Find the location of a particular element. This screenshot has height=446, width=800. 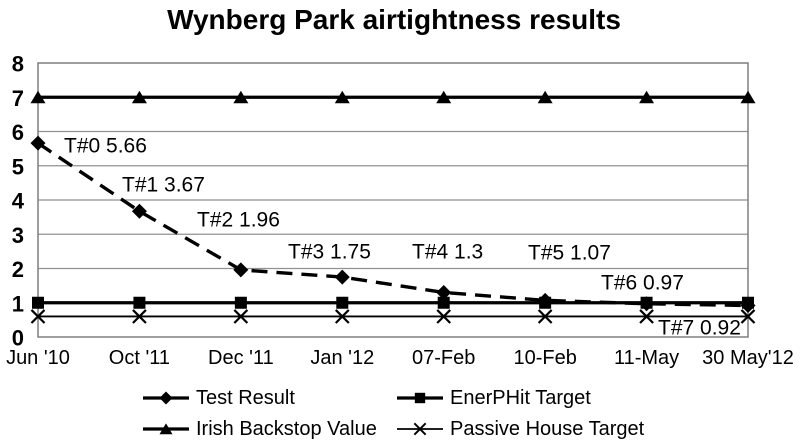

y-axis-tick-label: 3 is located at coordinates (18, 235).